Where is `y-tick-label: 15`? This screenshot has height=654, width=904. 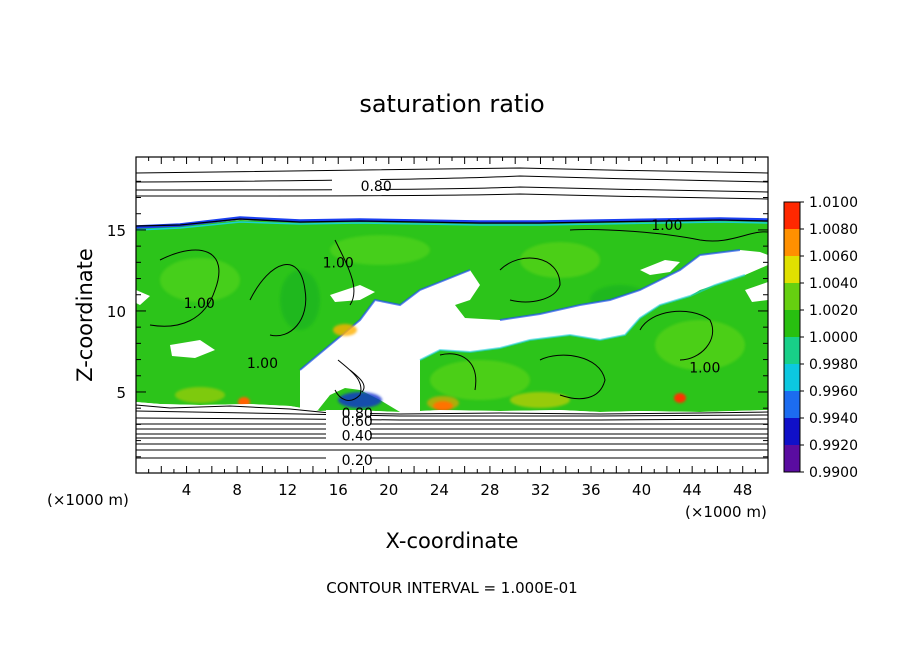 y-tick-label: 15 is located at coordinates (116, 231).